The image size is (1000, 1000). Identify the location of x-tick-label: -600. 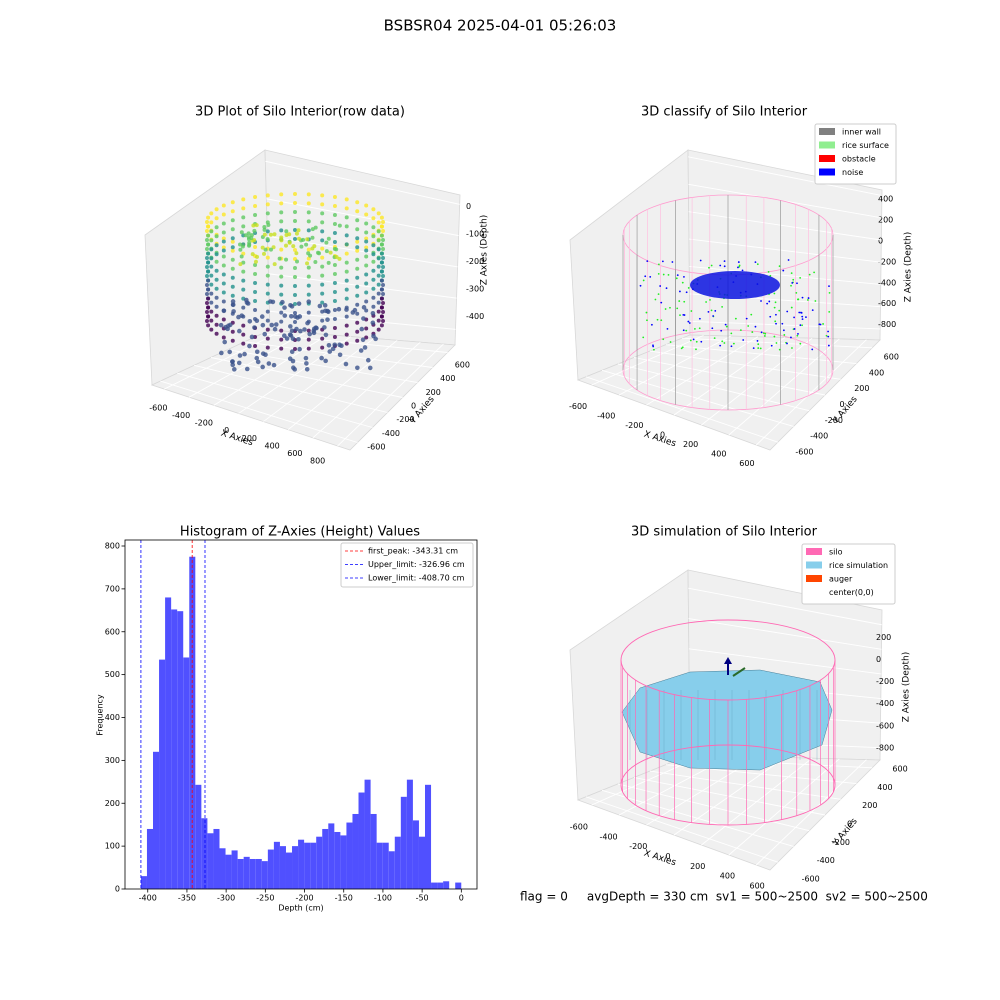
(158, 407).